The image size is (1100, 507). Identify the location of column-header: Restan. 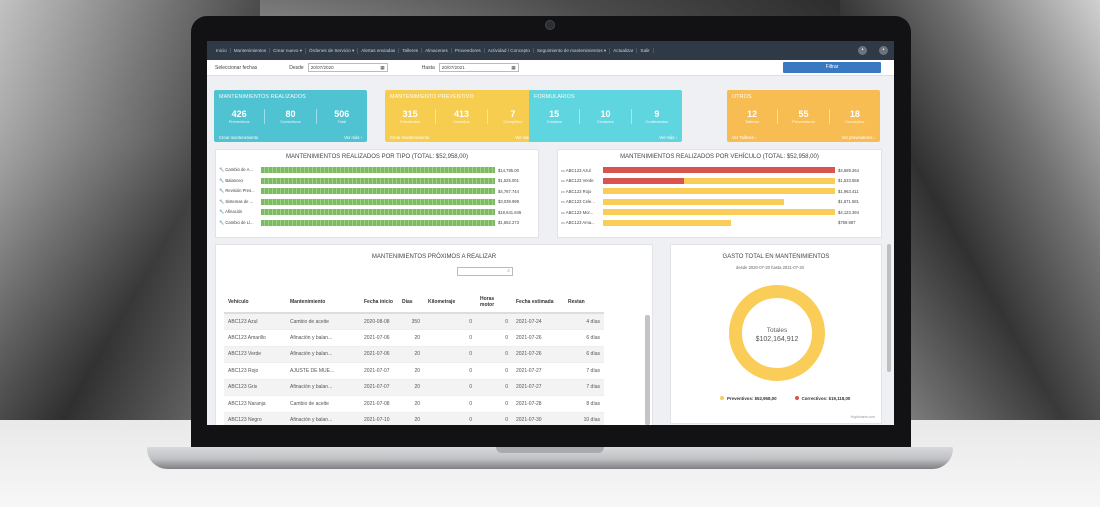
(584, 302).